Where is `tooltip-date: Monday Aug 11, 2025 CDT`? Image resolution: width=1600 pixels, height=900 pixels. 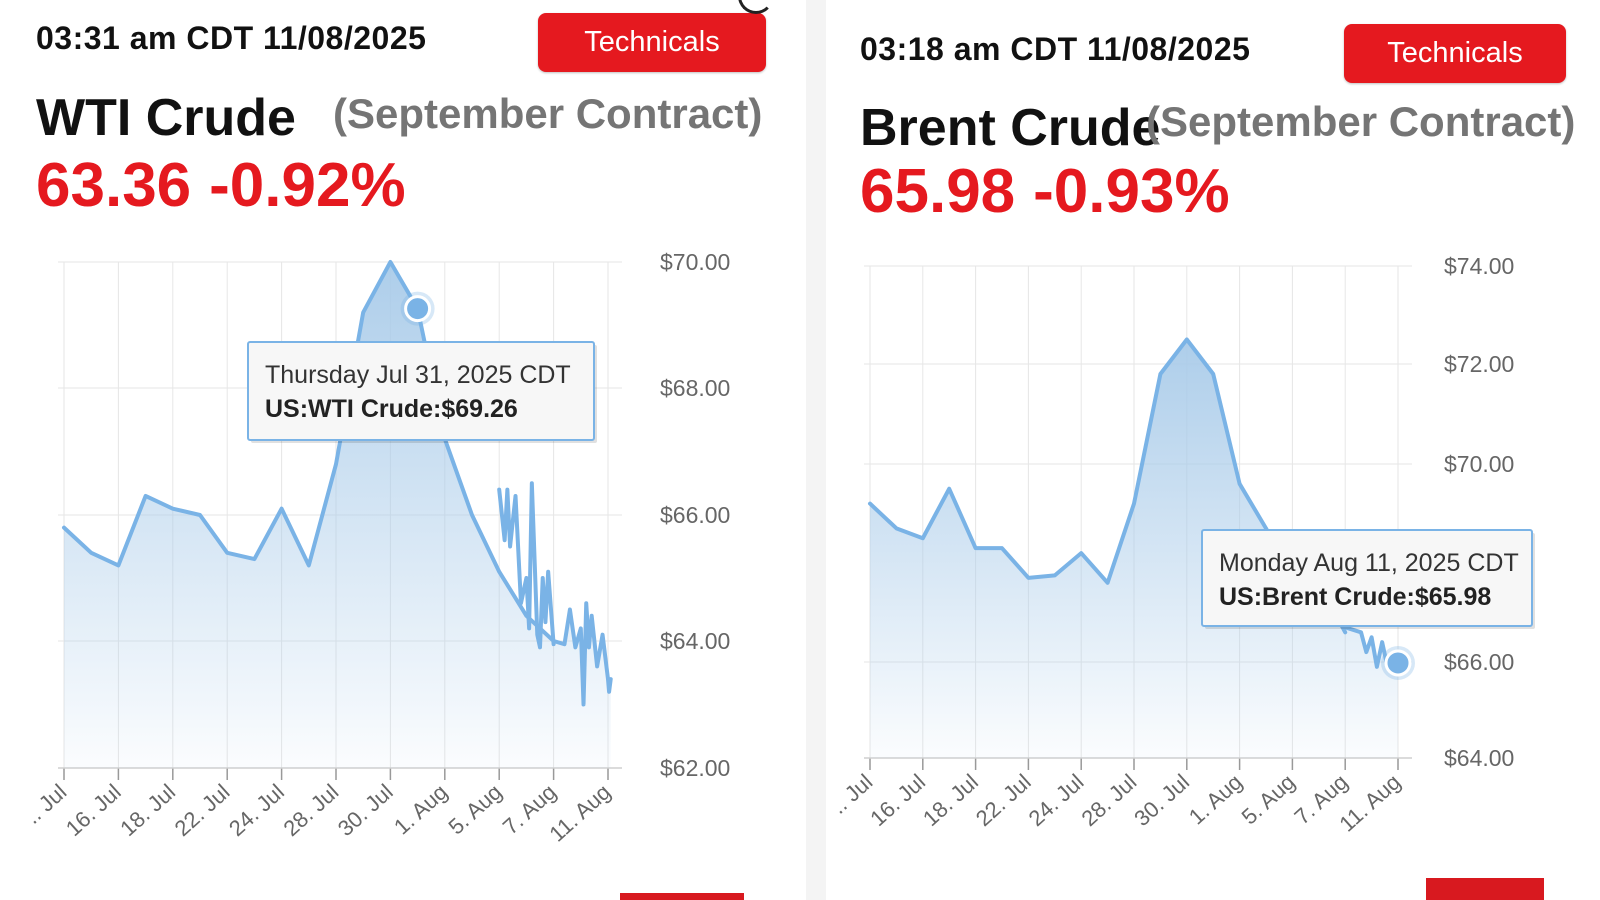 tooltip-date: Monday Aug 11, 2025 CDT is located at coordinates (1369, 563).